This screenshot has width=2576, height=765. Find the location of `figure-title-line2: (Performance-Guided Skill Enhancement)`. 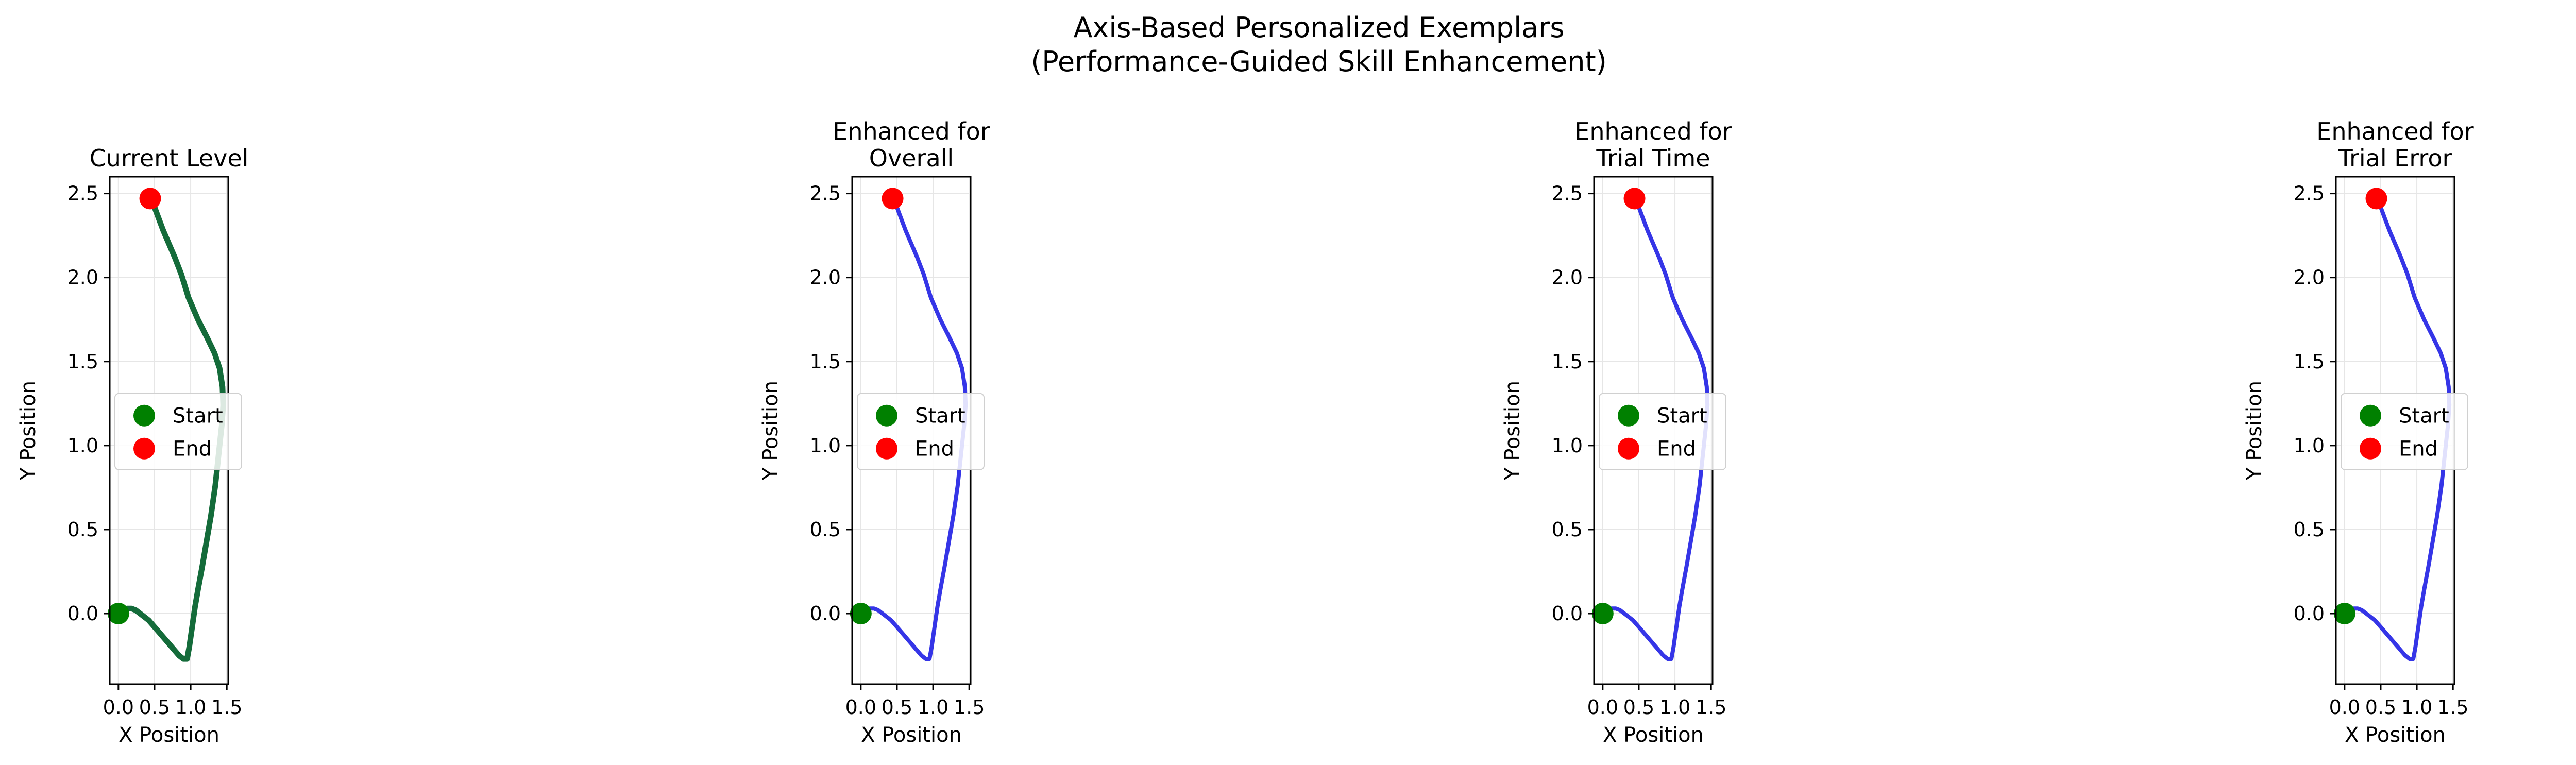

figure-title-line2: (Performance-Guided Skill Enhancement) is located at coordinates (1319, 61).